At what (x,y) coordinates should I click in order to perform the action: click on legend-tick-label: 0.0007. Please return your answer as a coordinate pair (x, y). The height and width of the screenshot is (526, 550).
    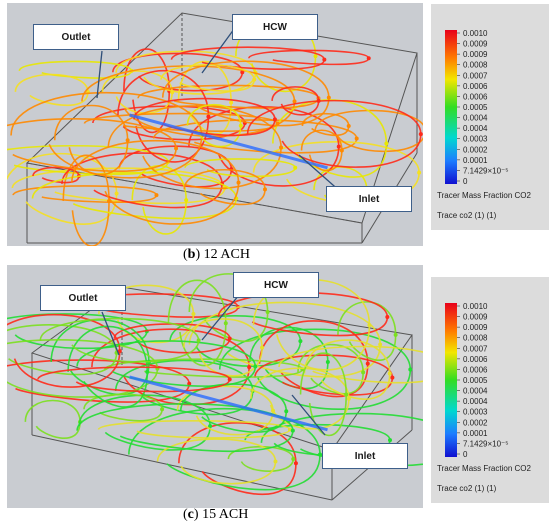
    Looking at the image, I should click on (475, 75).